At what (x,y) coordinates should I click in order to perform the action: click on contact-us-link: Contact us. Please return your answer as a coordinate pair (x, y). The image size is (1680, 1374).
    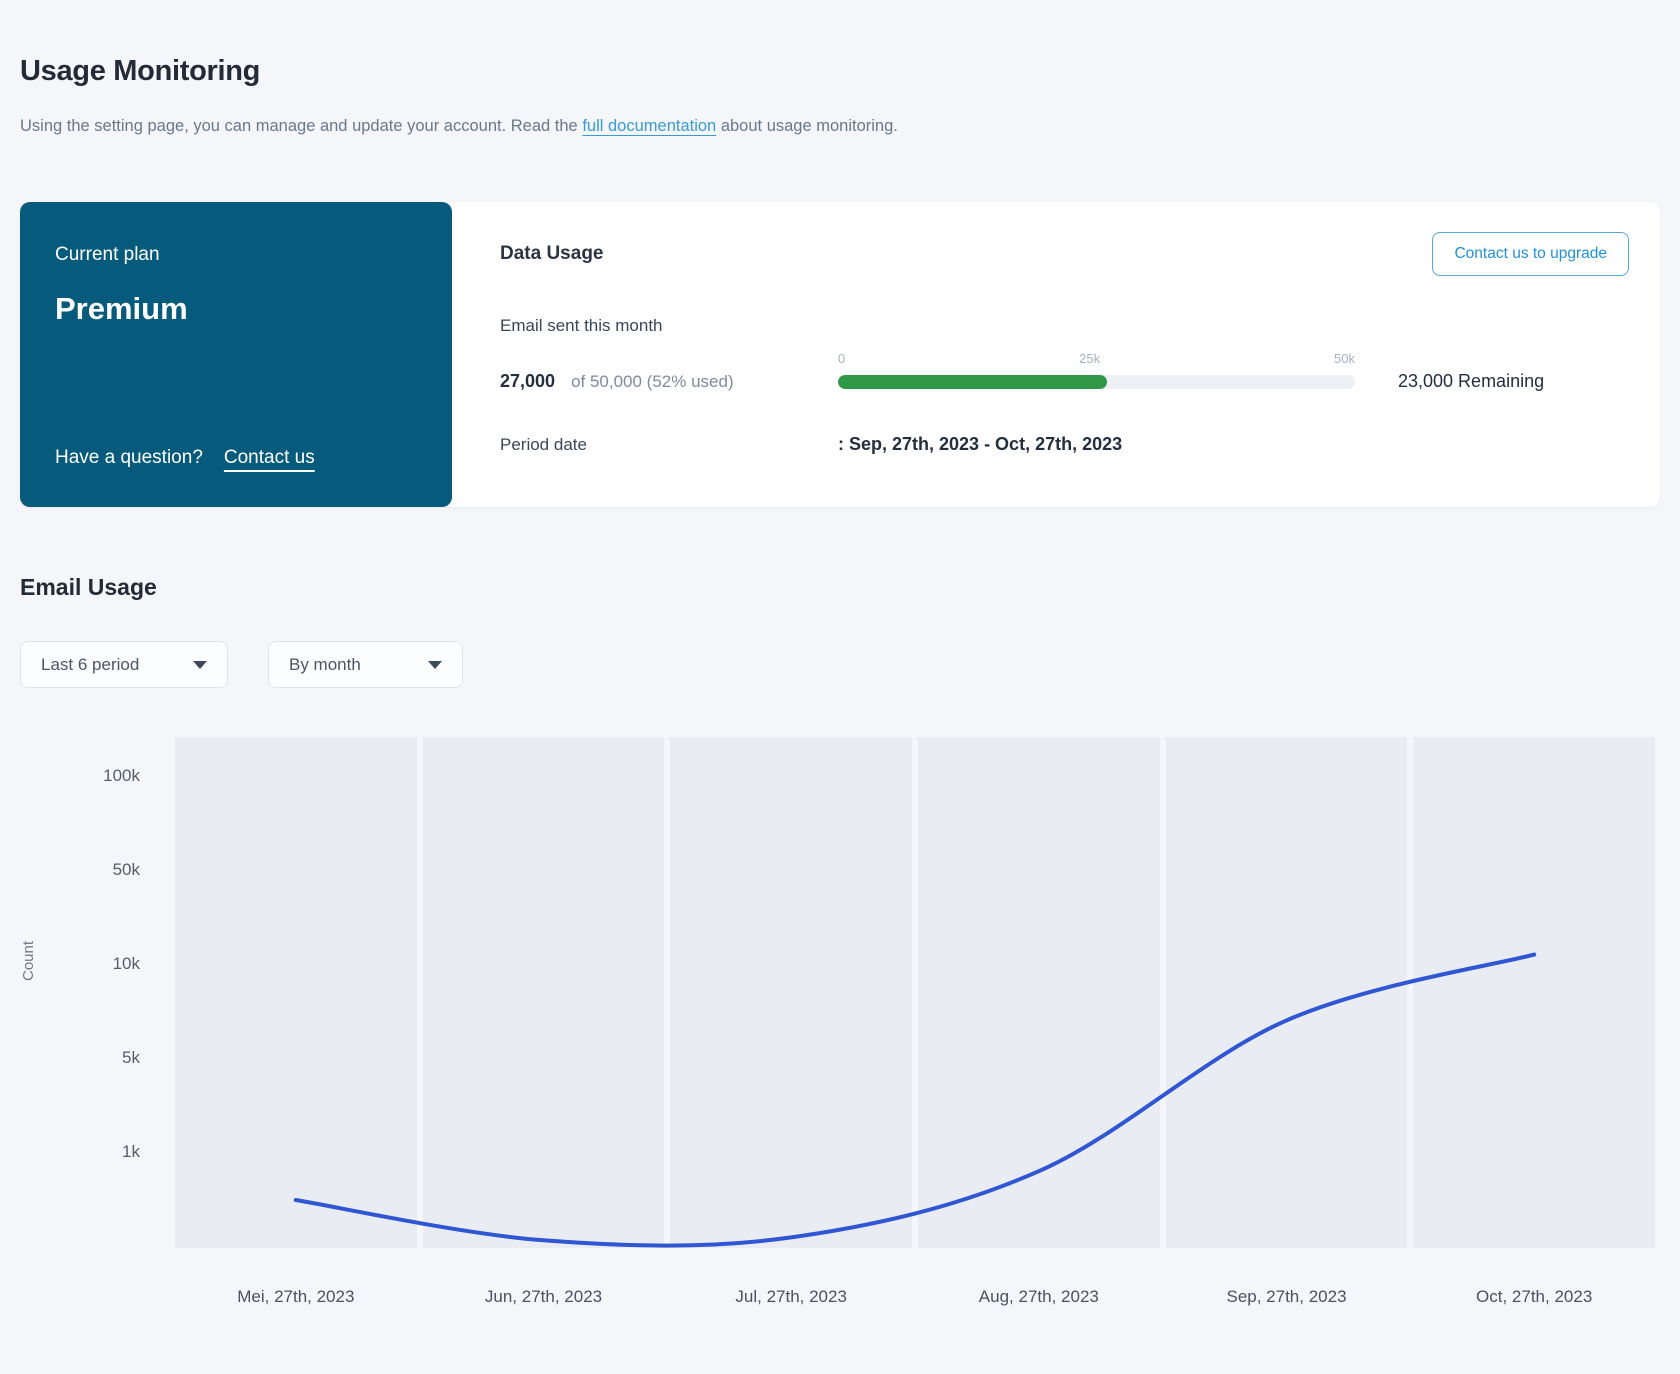
    Looking at the image, I should click on (269, 457).